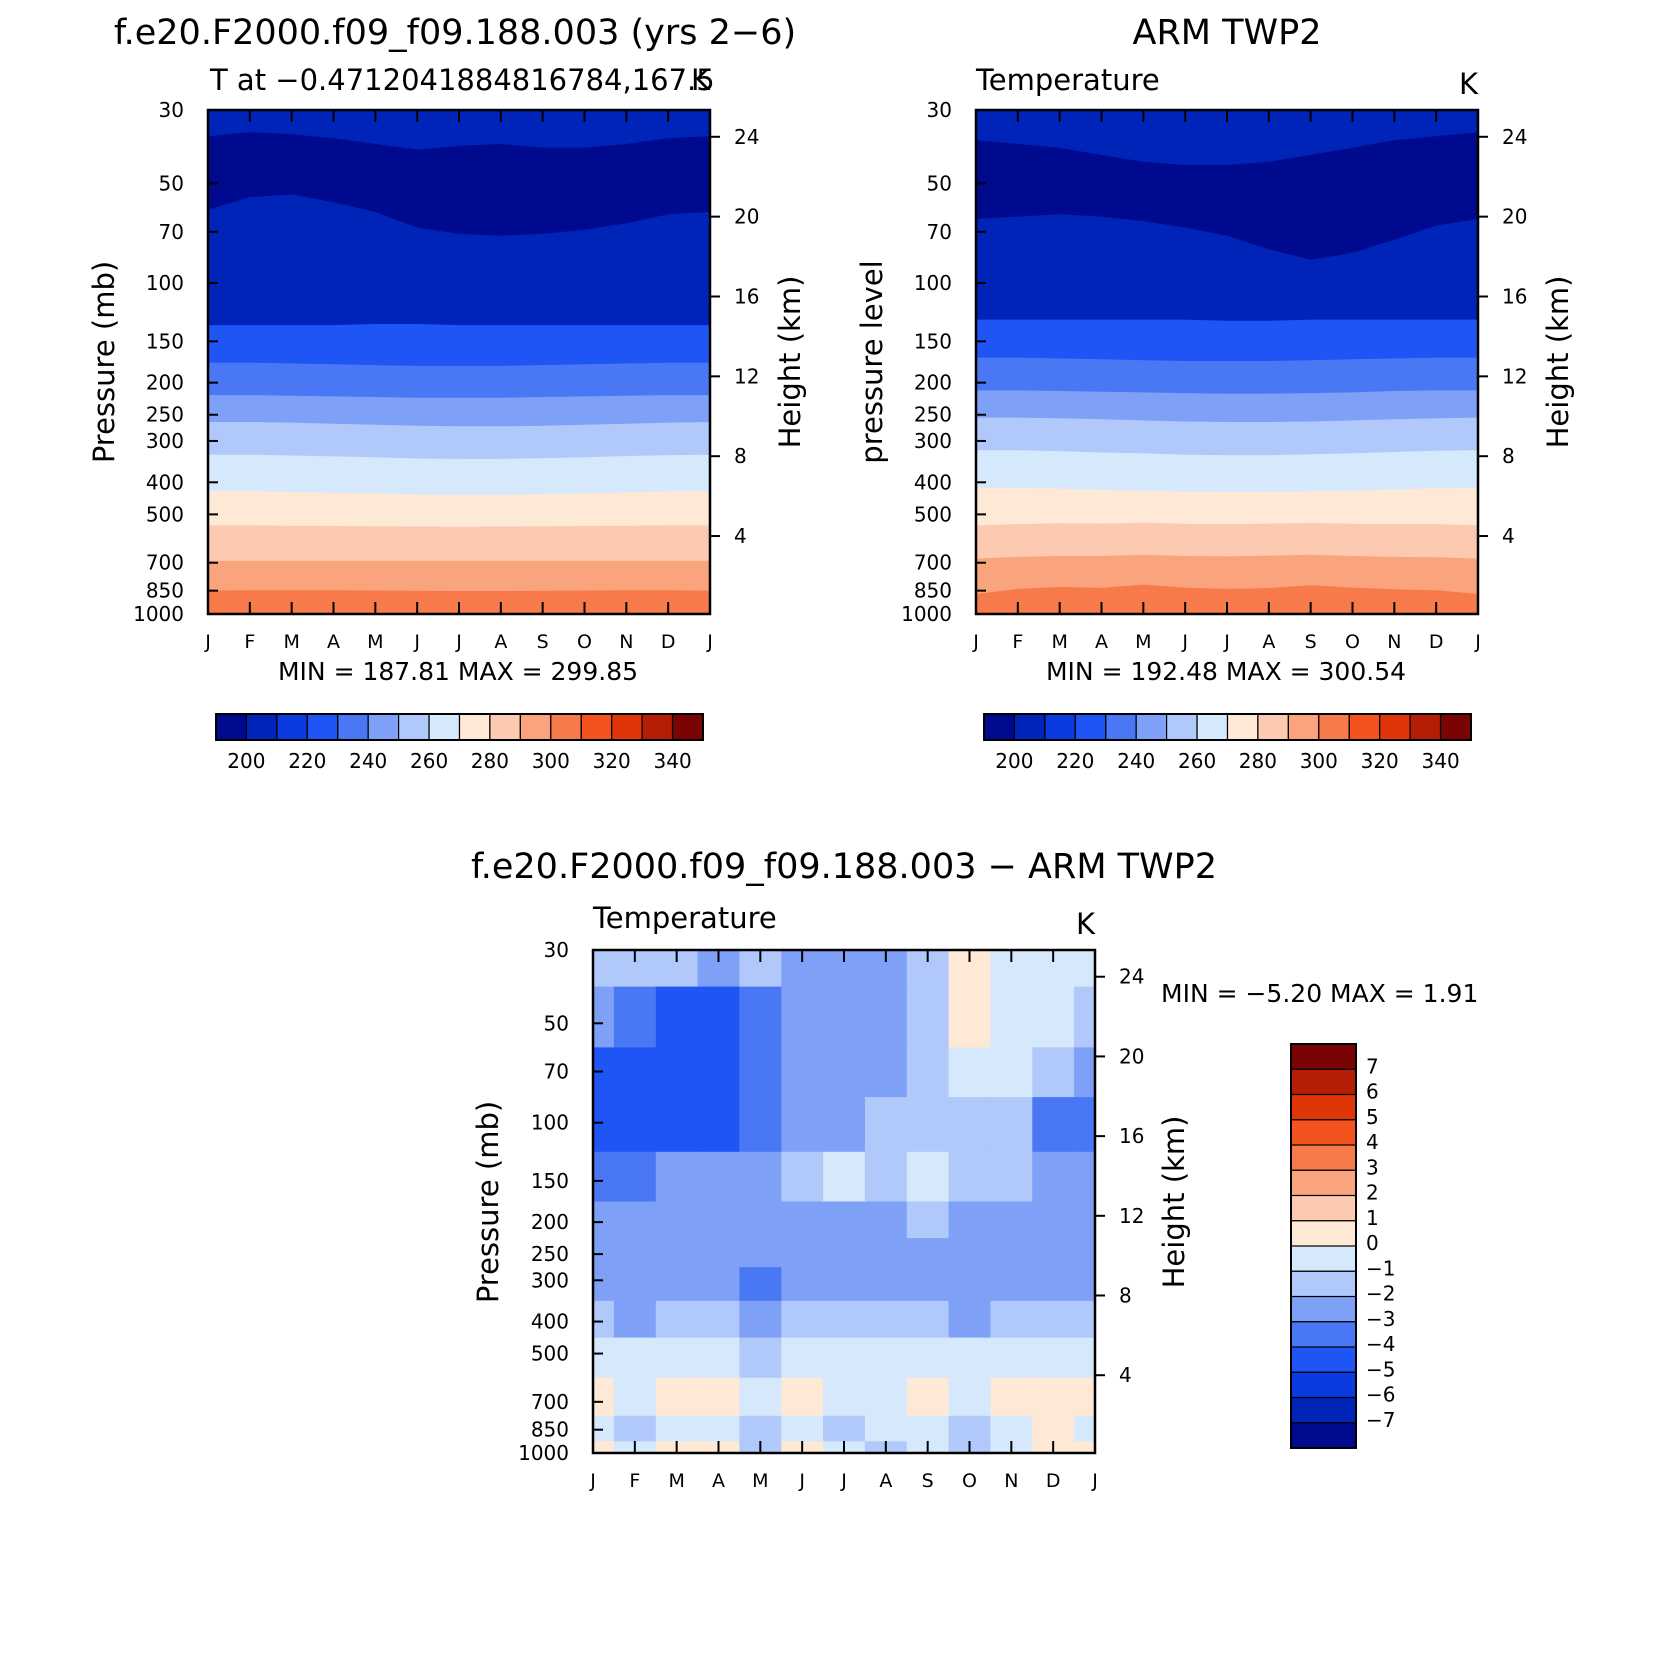  Describe the element at coordinates (1086, 924) in the screenshot. I see `panel-diff-units: K` at that location.